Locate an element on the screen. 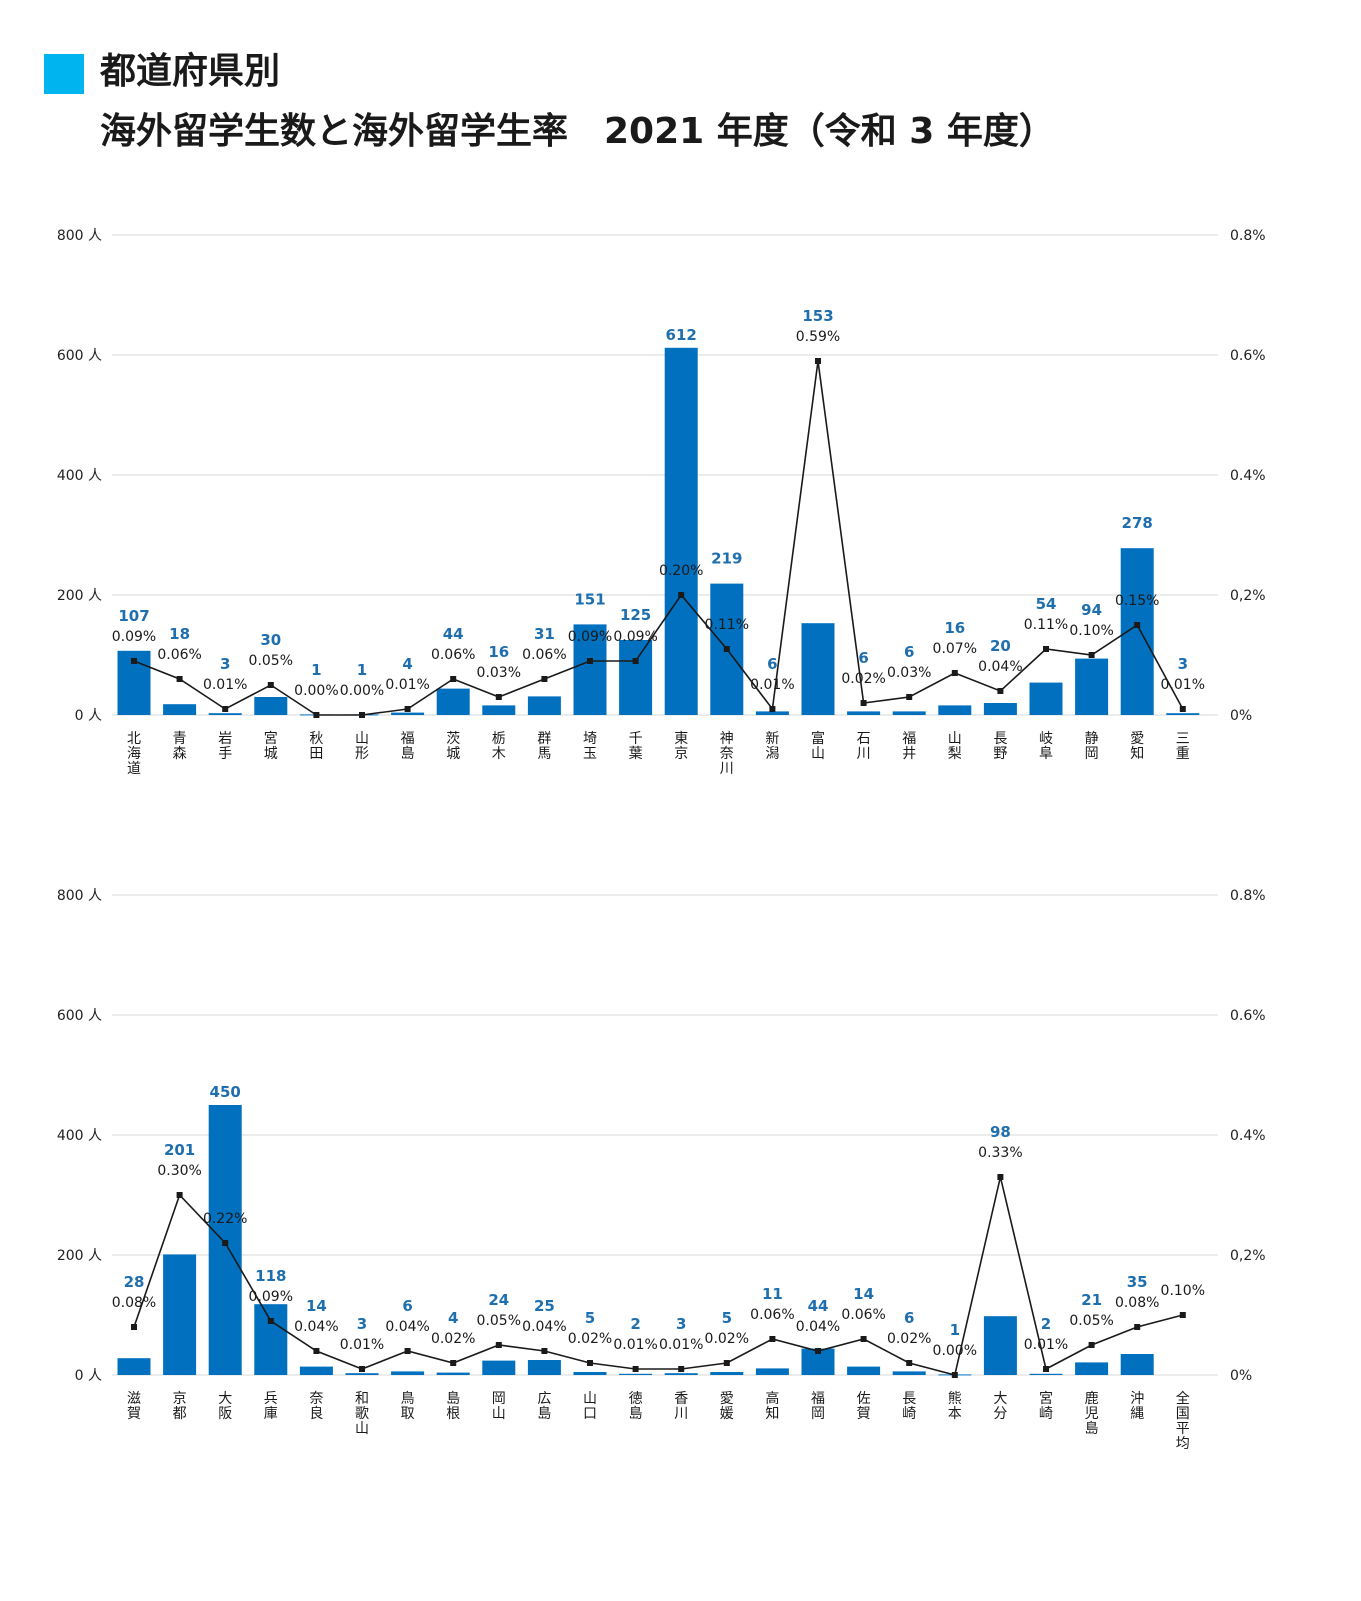 The height and width of the screenshot is (1601, 1361). count-label: 1 is located at coordinates (955, 1330).